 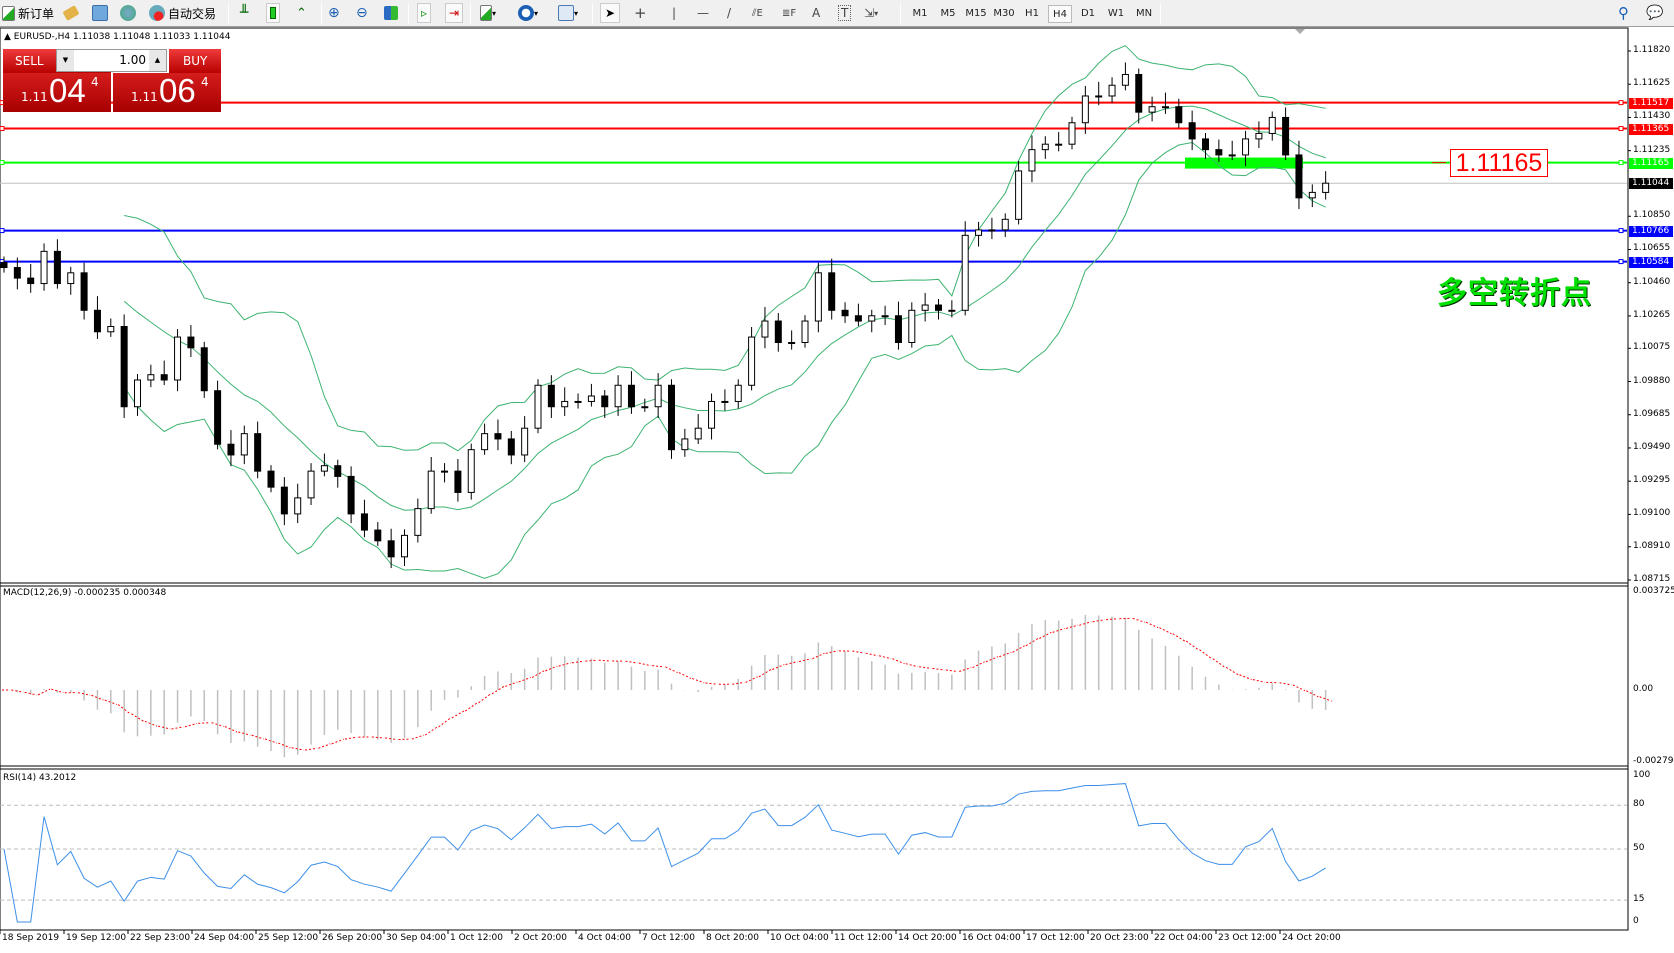 What do you see at coordinates (195, 61) in the screenshot?
I see `buy-button: BUY` at bounding box center [195, 61].